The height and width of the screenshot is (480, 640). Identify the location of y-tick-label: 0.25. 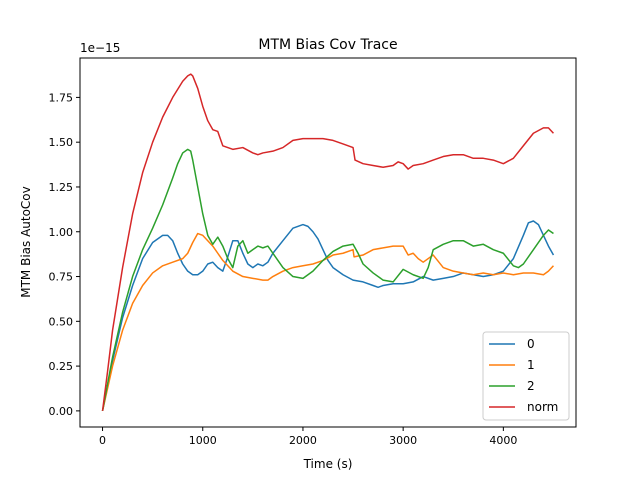
(61, 366).